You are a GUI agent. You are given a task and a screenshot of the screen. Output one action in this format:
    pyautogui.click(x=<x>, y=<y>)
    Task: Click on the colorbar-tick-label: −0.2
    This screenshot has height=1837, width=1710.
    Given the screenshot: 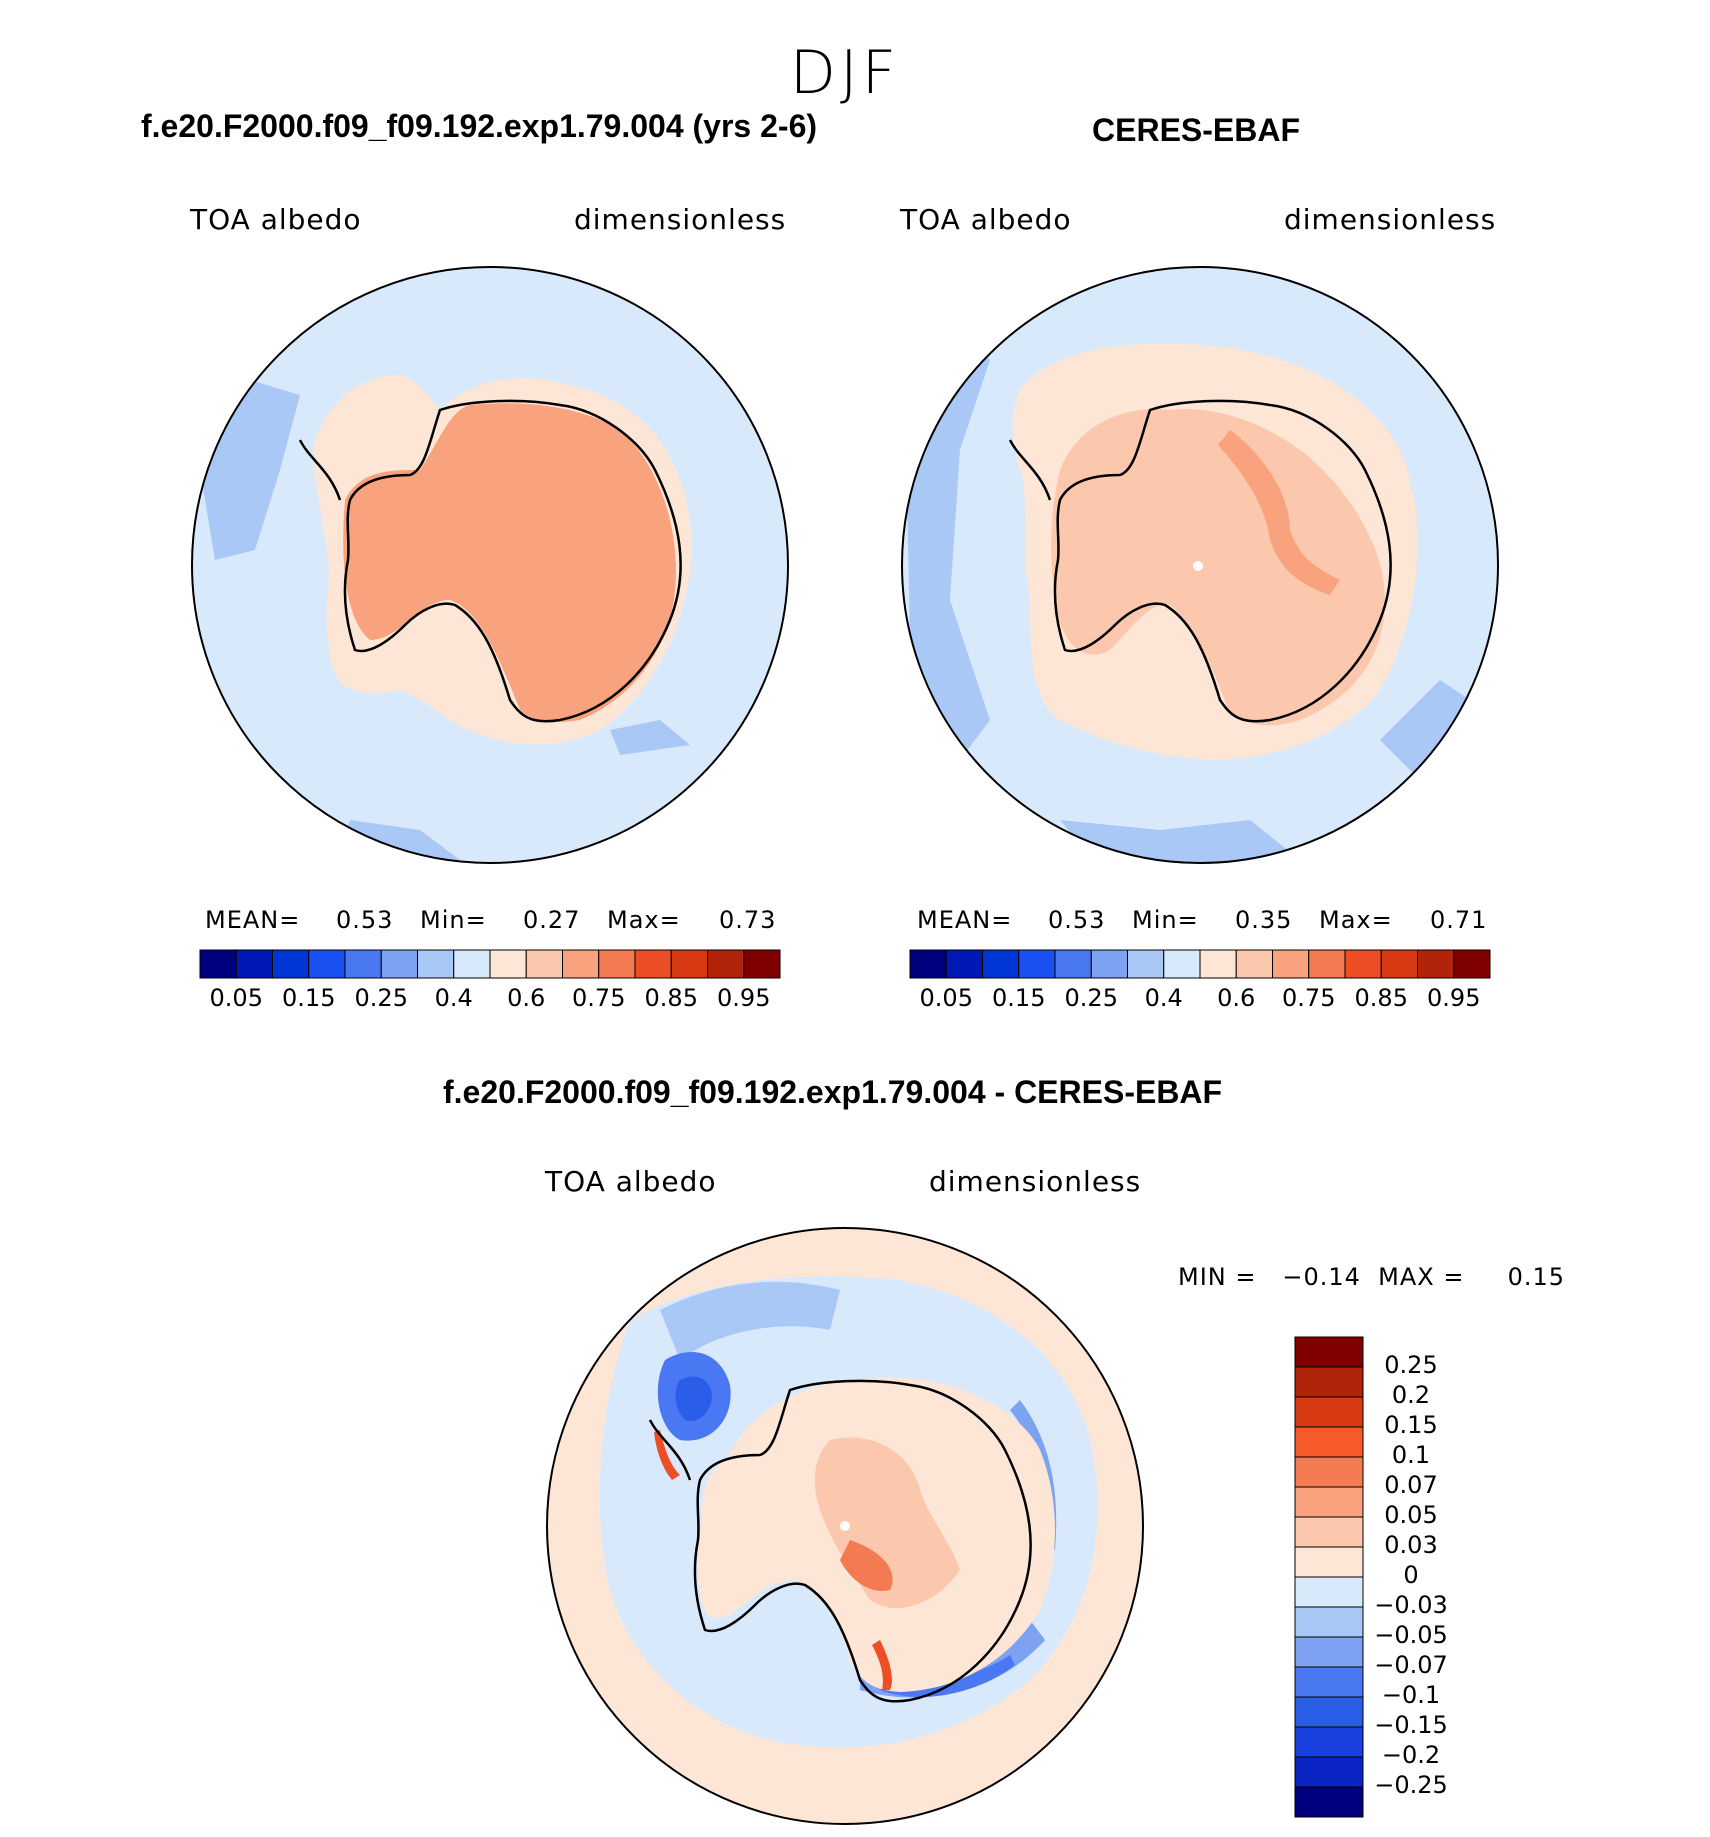 What is the action you would take?
    pyautogui.click(x=1411, y=1755)
    